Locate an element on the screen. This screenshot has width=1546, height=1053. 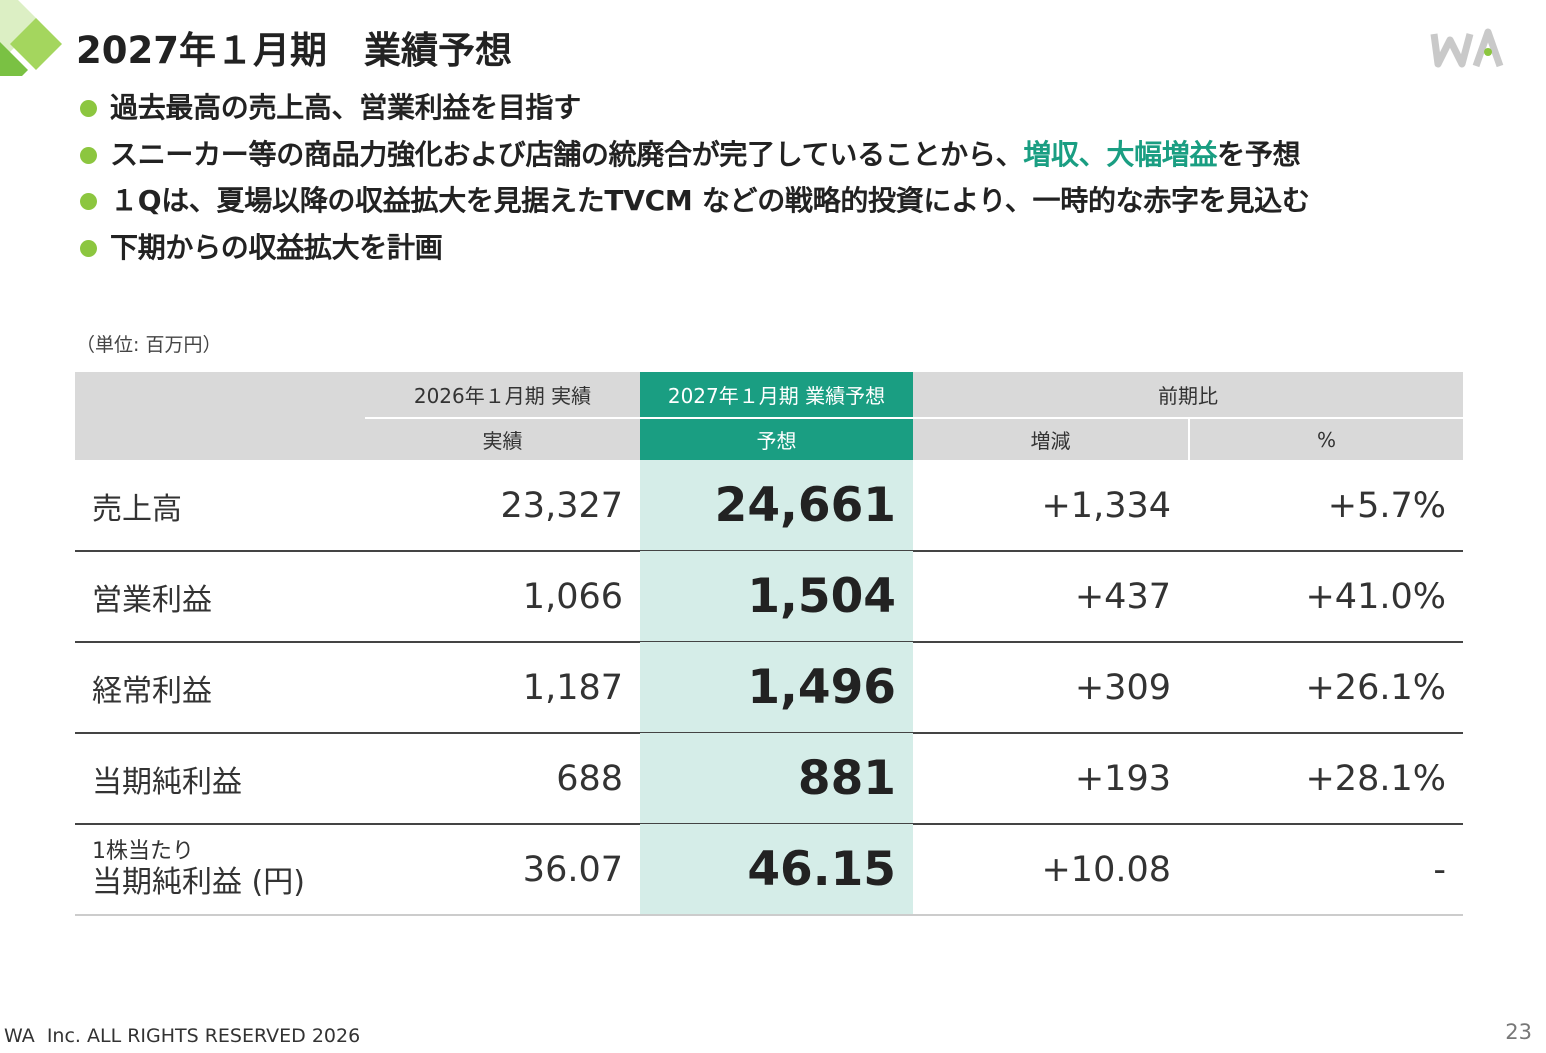
group-header: 前期比 is located at coordinates (1188, 394).